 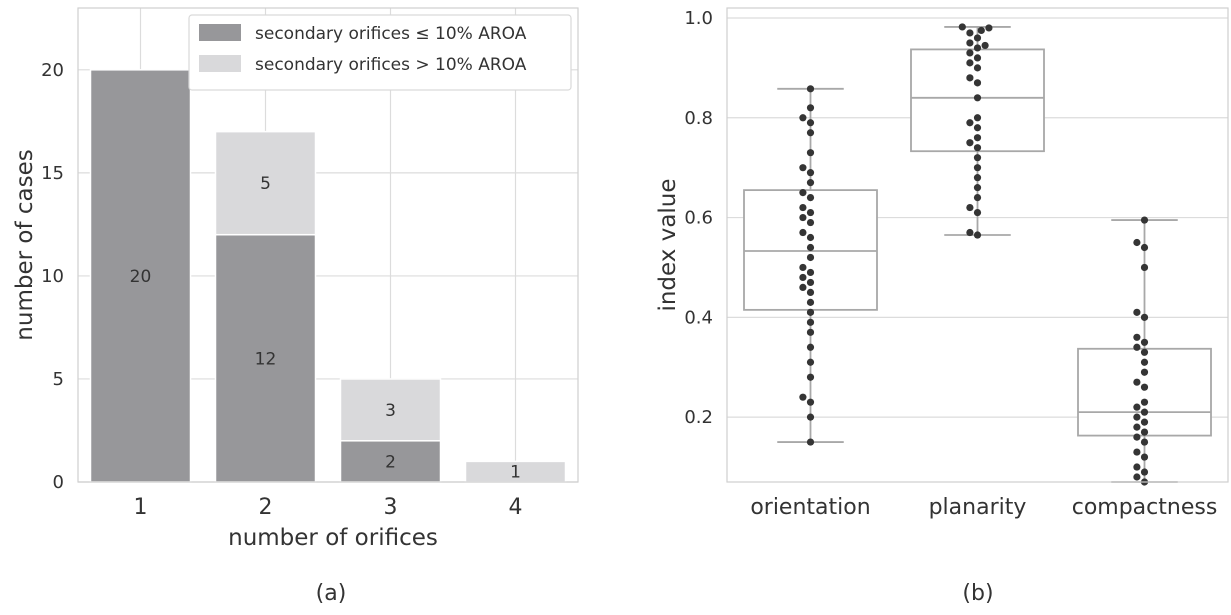 I want to click on y-axis-title: index value, so click(x=668, y=244).